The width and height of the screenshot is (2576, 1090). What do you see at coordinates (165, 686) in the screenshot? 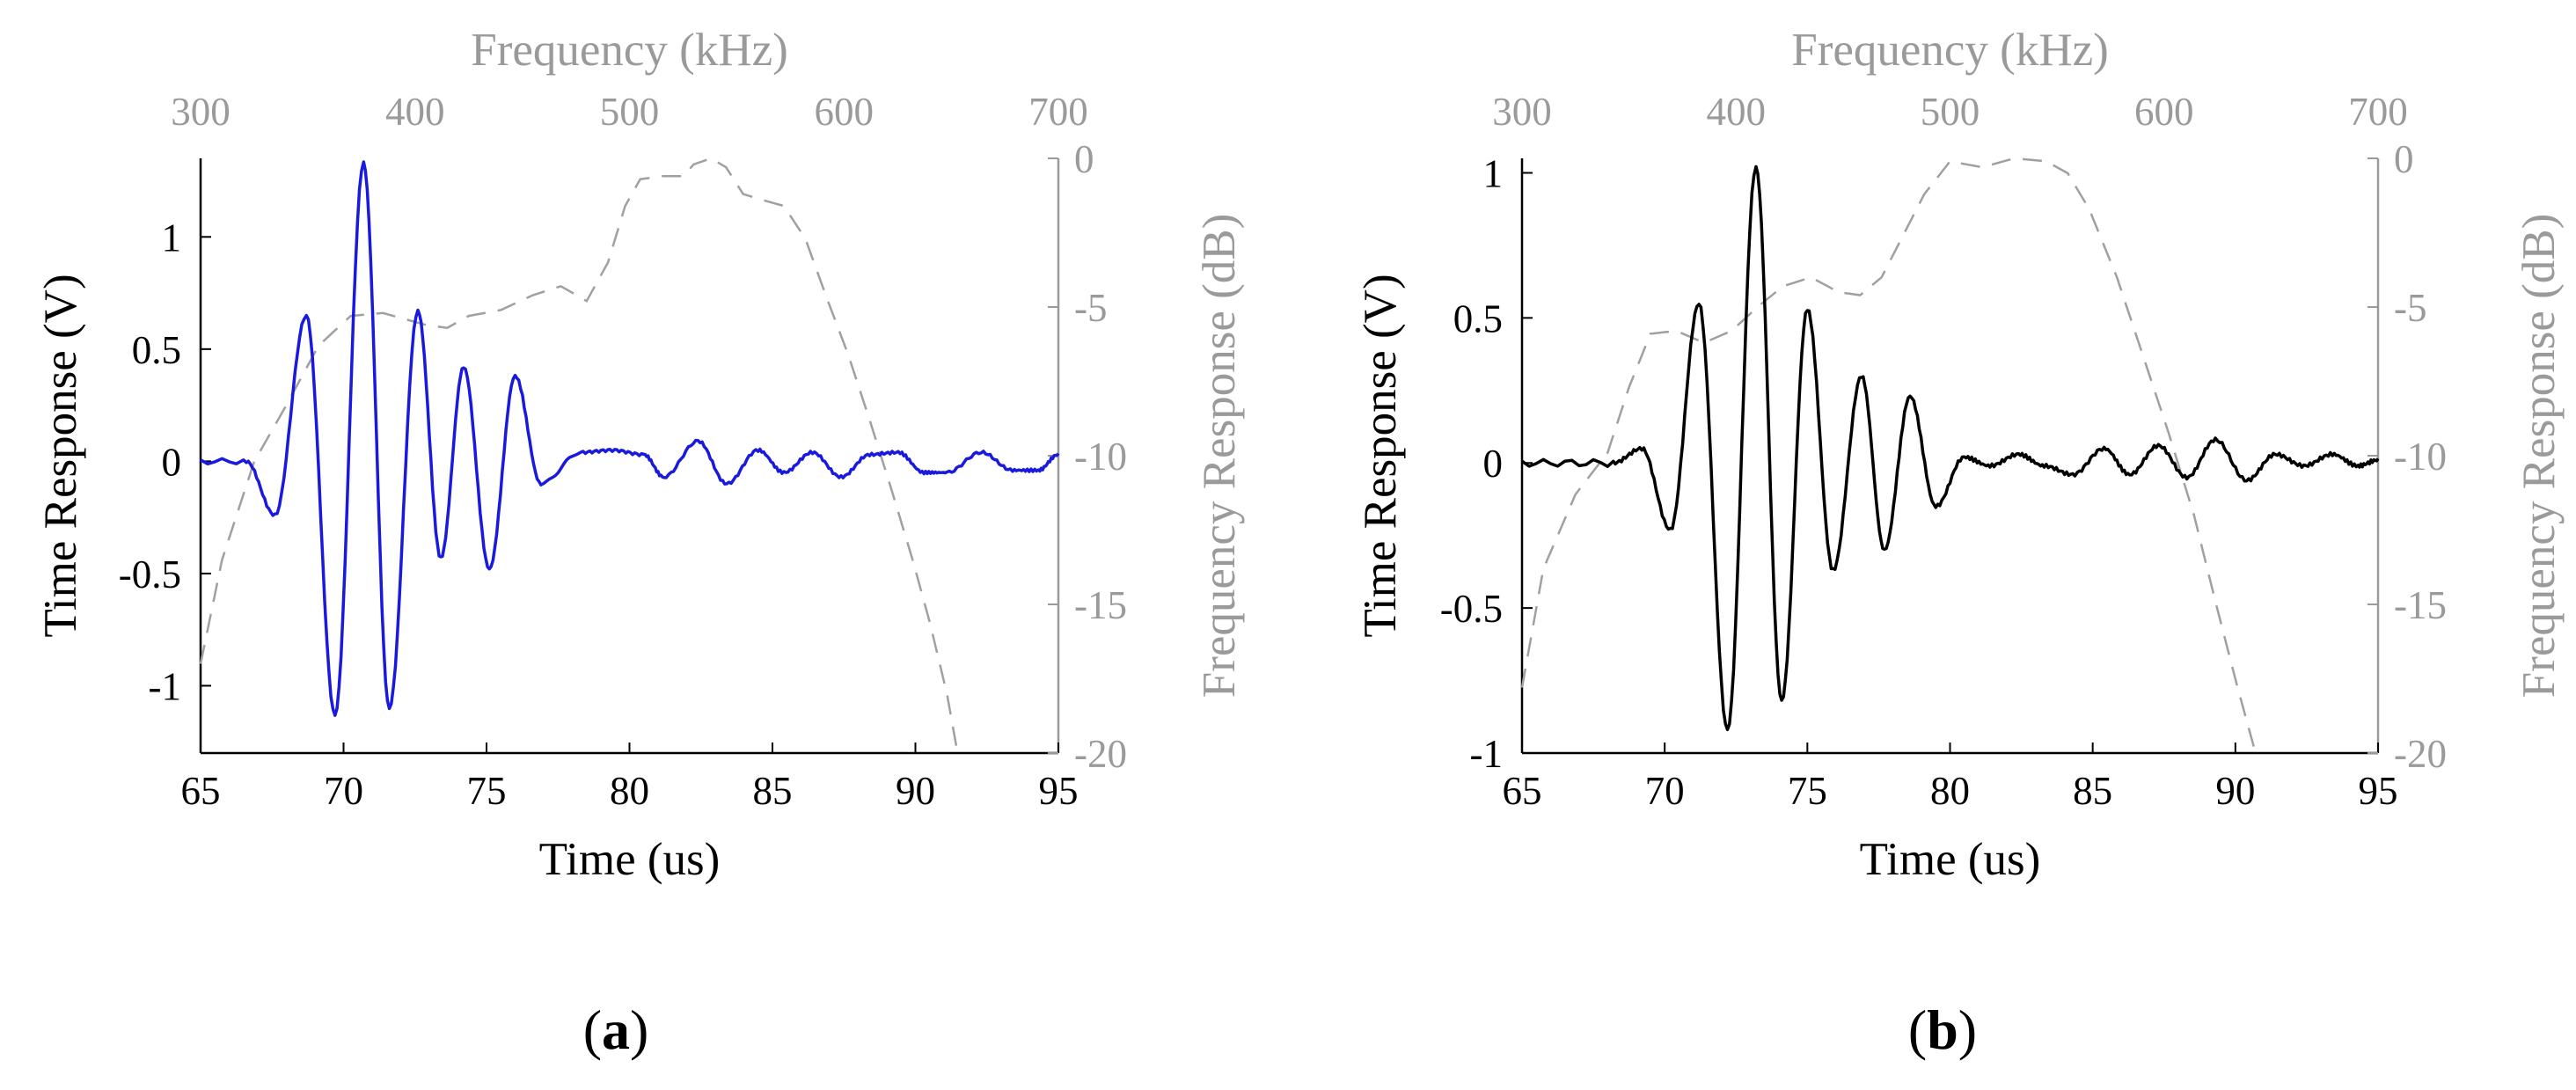
I see `chart-a-y-tick-label: -1` at bounding box center [165, 686].